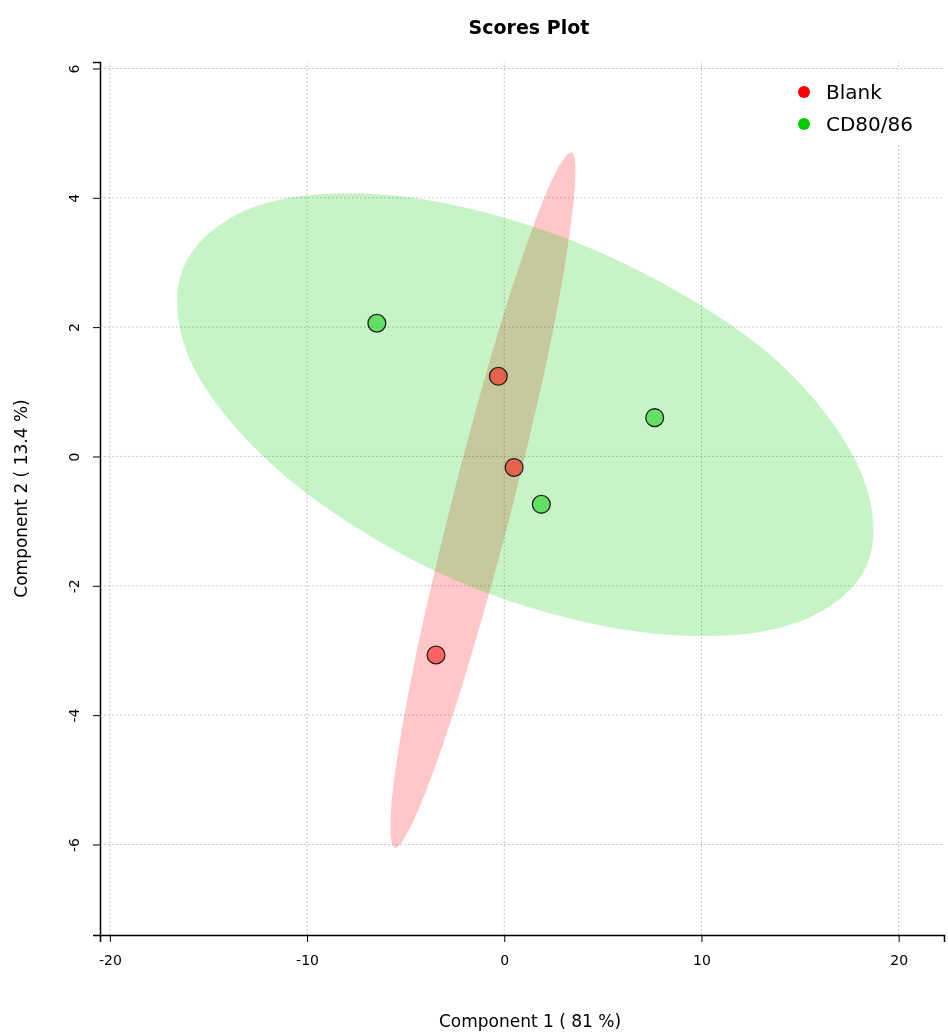 Image resolution: width=948 pixels, height=1033 pixels. What do you see at coordinates (110, 959) in the screenshot?
I see `x-tick-label: -20` at bounding box center [110, 959].